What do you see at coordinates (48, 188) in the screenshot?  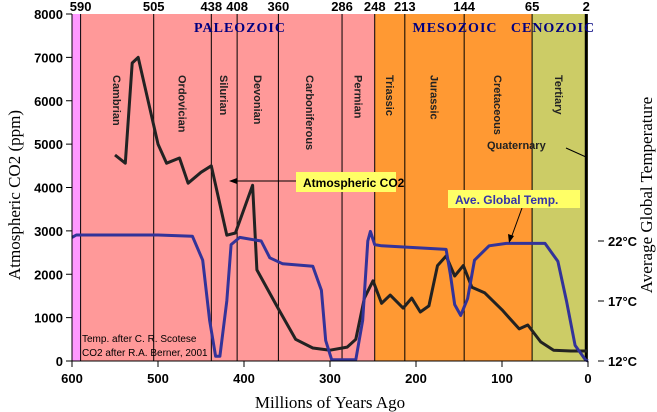 I see `y-tick-label: 4000` at bounding box center [48, 188].